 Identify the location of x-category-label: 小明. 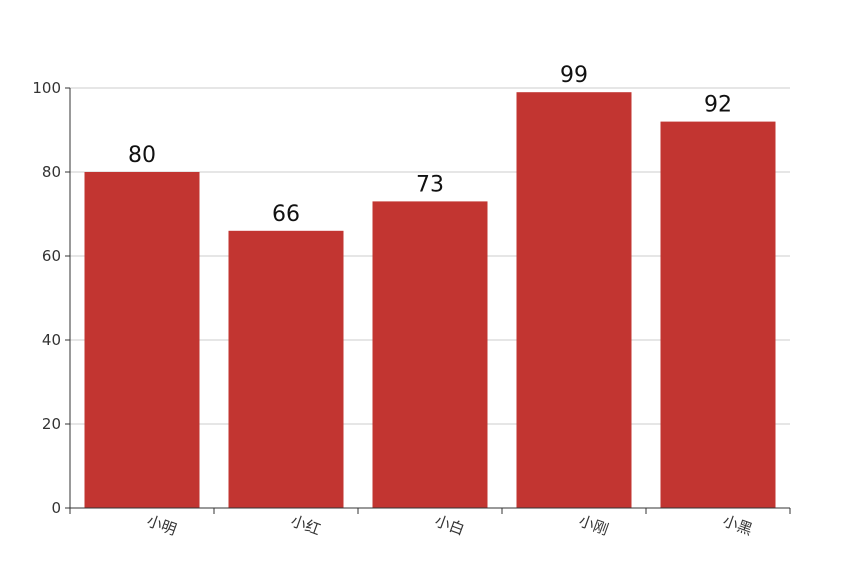
(162, 525).